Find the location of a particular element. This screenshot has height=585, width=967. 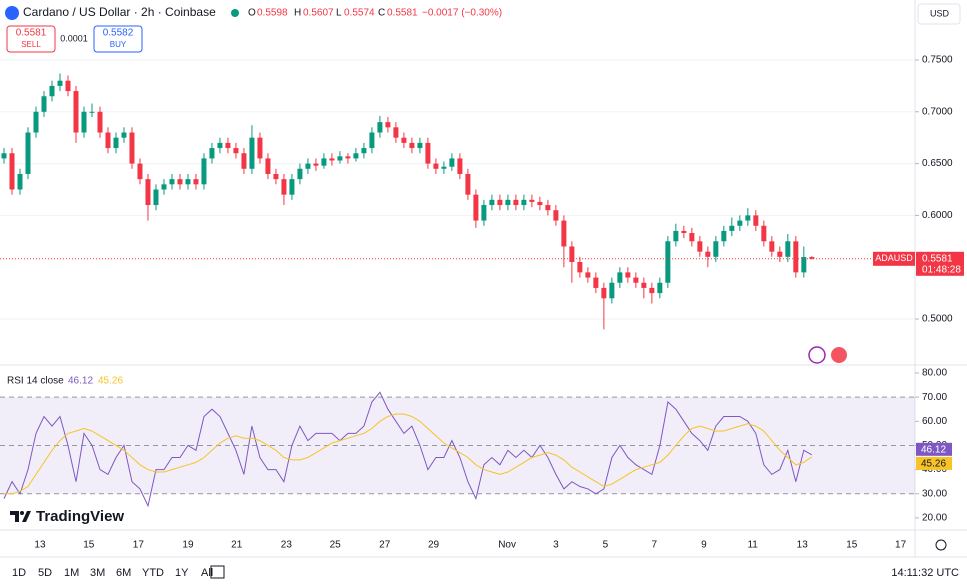

currency-button: USD is located at coordinates (939, 14).